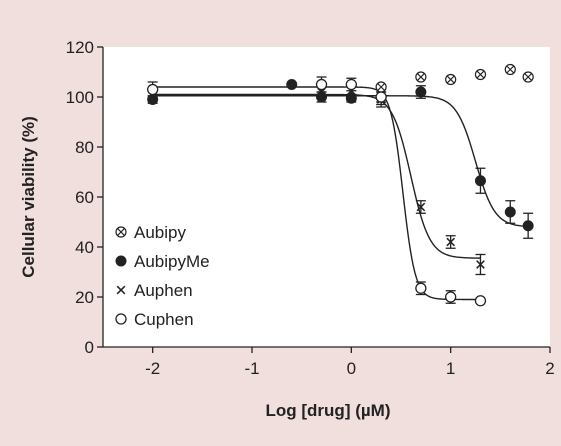 The height and width of the screenshot is (446, 561). I want to click on x-tick-label: -2, so click(152, 368).